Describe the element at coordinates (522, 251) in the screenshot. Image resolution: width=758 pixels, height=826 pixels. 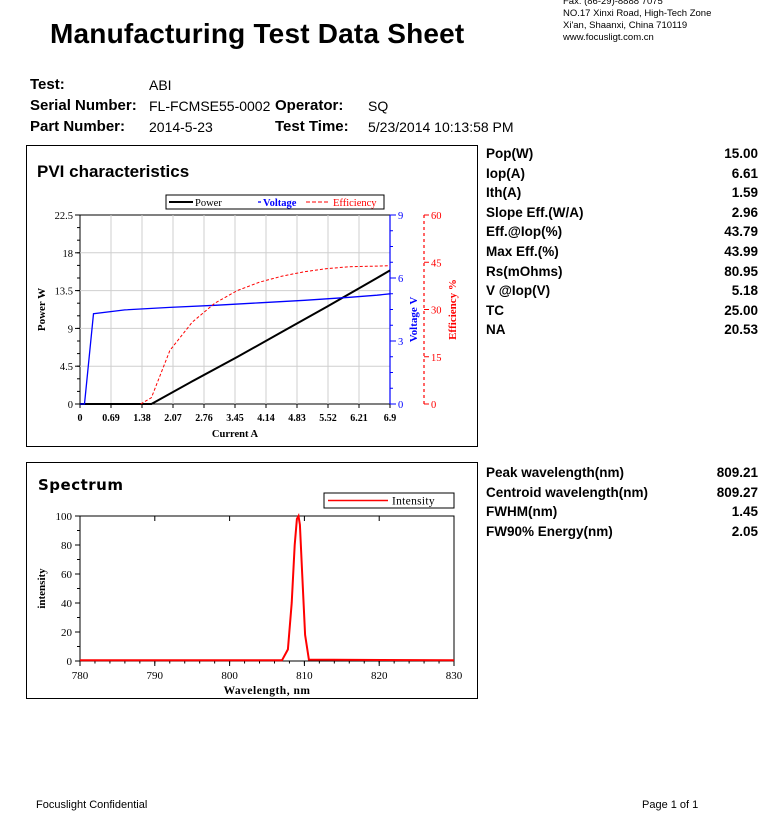
I see `param-label: Max Eff.(%)` at that location.